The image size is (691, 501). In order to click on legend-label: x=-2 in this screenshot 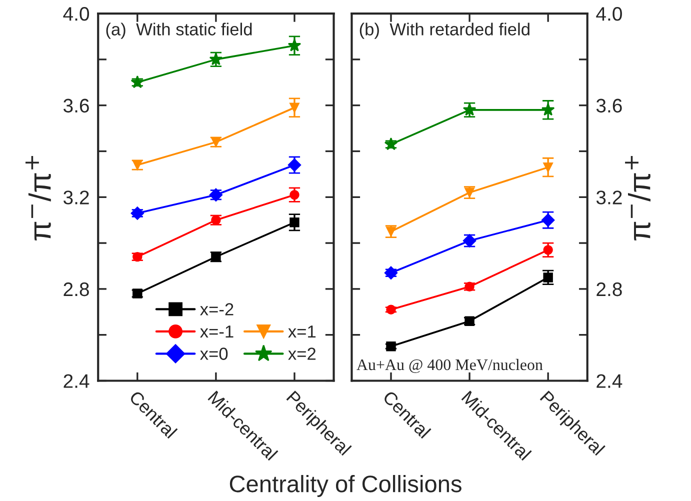, I will do `click(217, 309)`.